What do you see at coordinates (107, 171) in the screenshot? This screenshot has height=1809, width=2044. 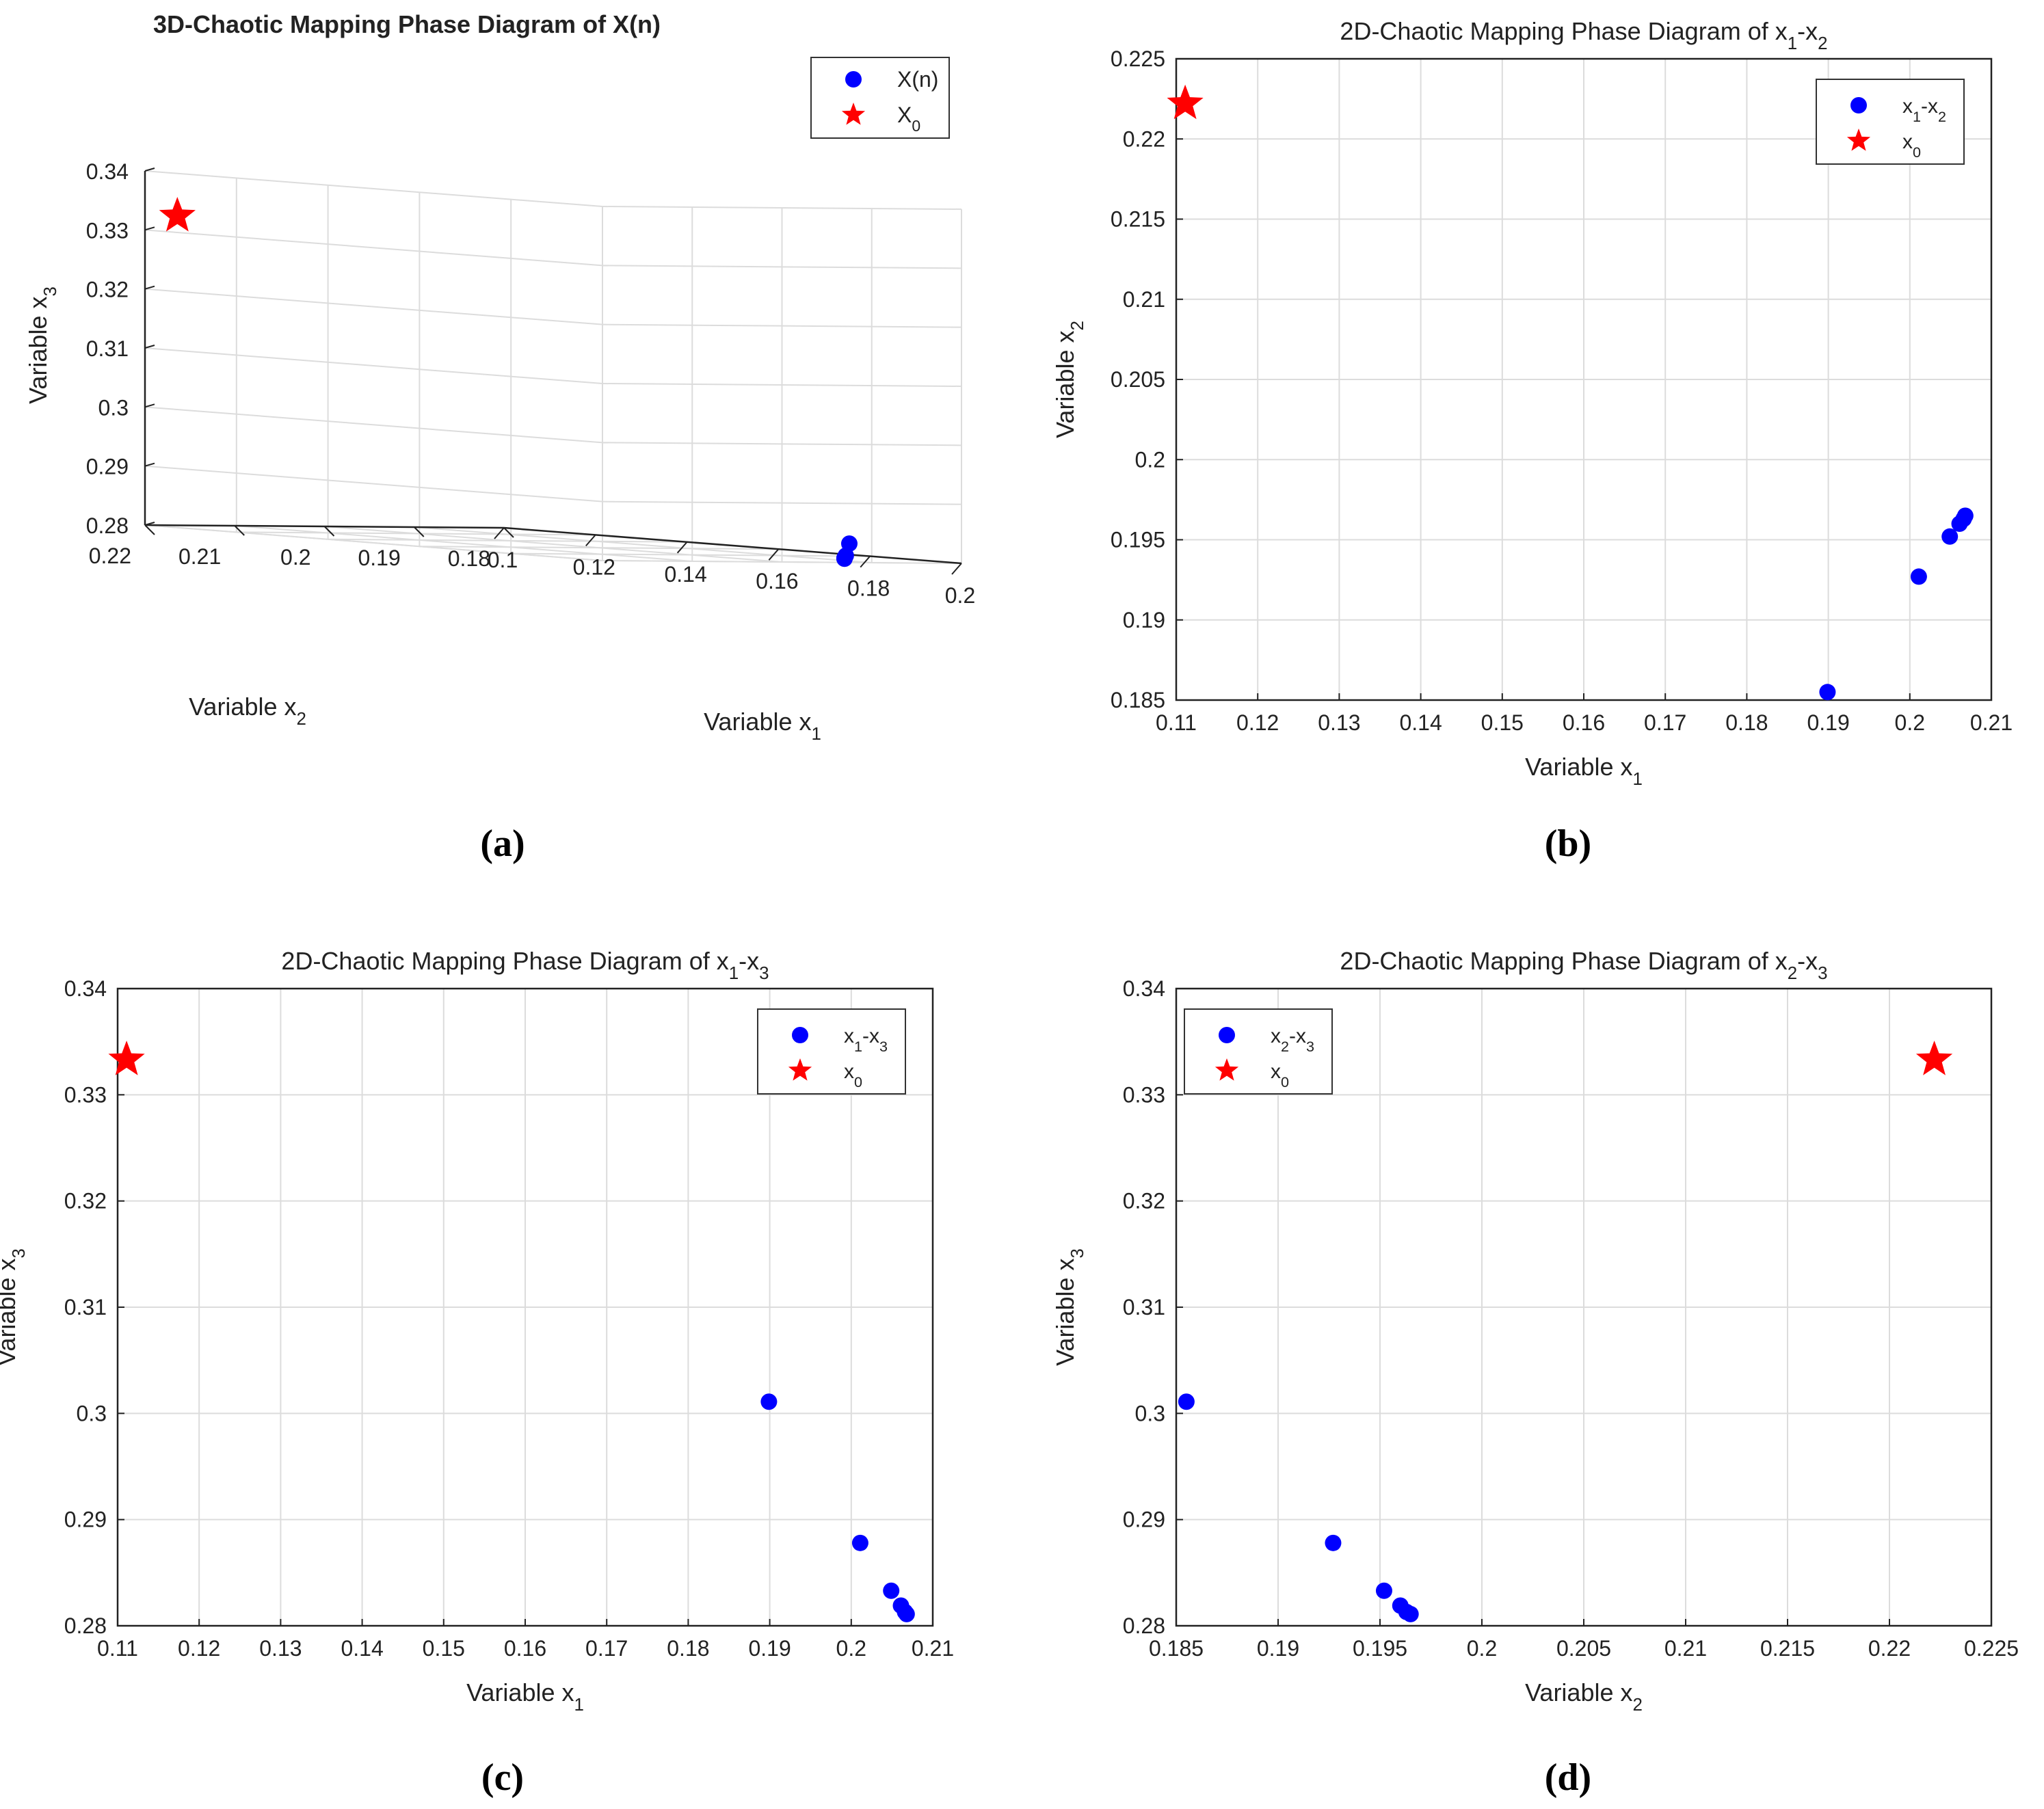 I see `panel-a-z-tick-label: 0.34` at bounding box center [107, 171].